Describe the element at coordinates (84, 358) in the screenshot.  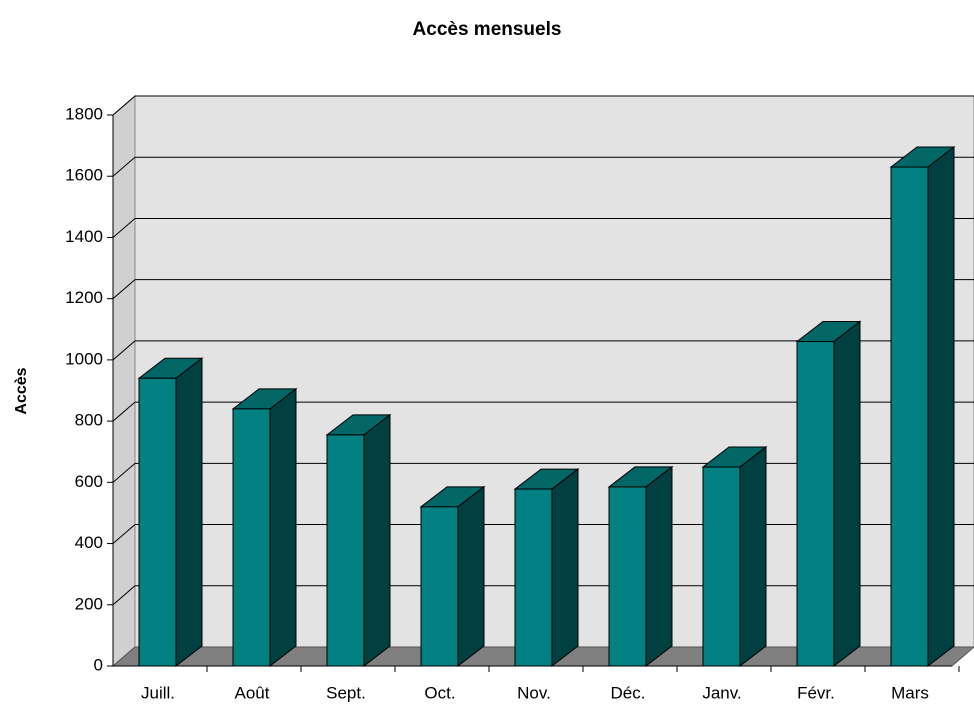
I see `y-tick-label: 1000` at that location.